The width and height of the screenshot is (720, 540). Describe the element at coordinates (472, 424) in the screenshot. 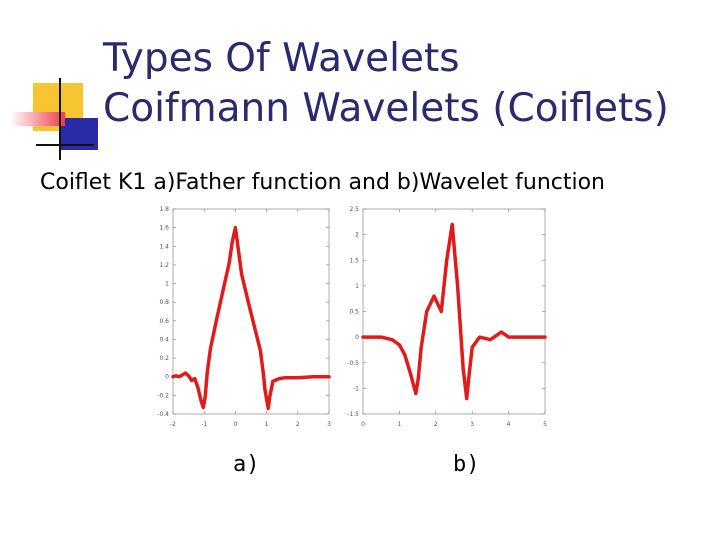

I see `chart-b-x-tick-label: 3` at that location.